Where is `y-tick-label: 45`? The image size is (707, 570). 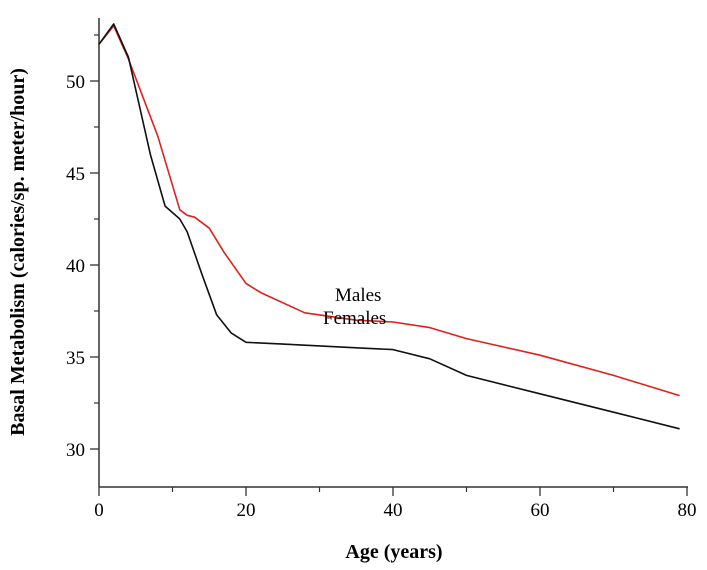
y-tick-label: 45 is located at coordinates (75, 174).